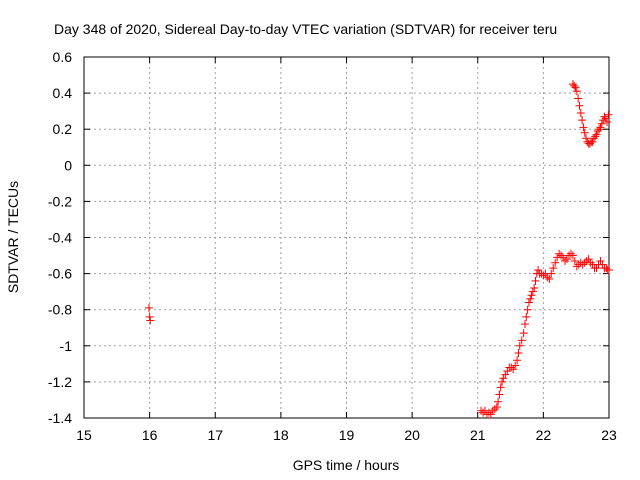 The image size is (640, 480). Describe the element at coordinates (478, 435) in the screenshot. I see `x-tick-label: 21` at that location.